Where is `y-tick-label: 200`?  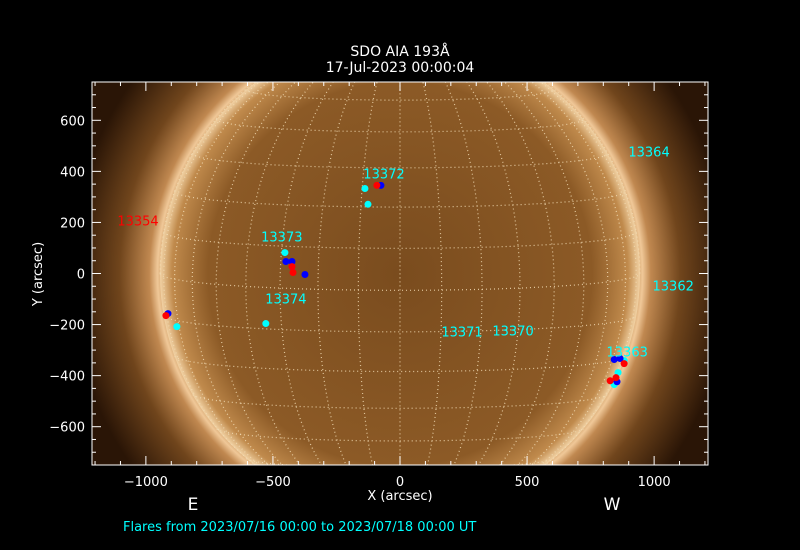
y-tick-label: 200 is located at coordinates (72, 223).